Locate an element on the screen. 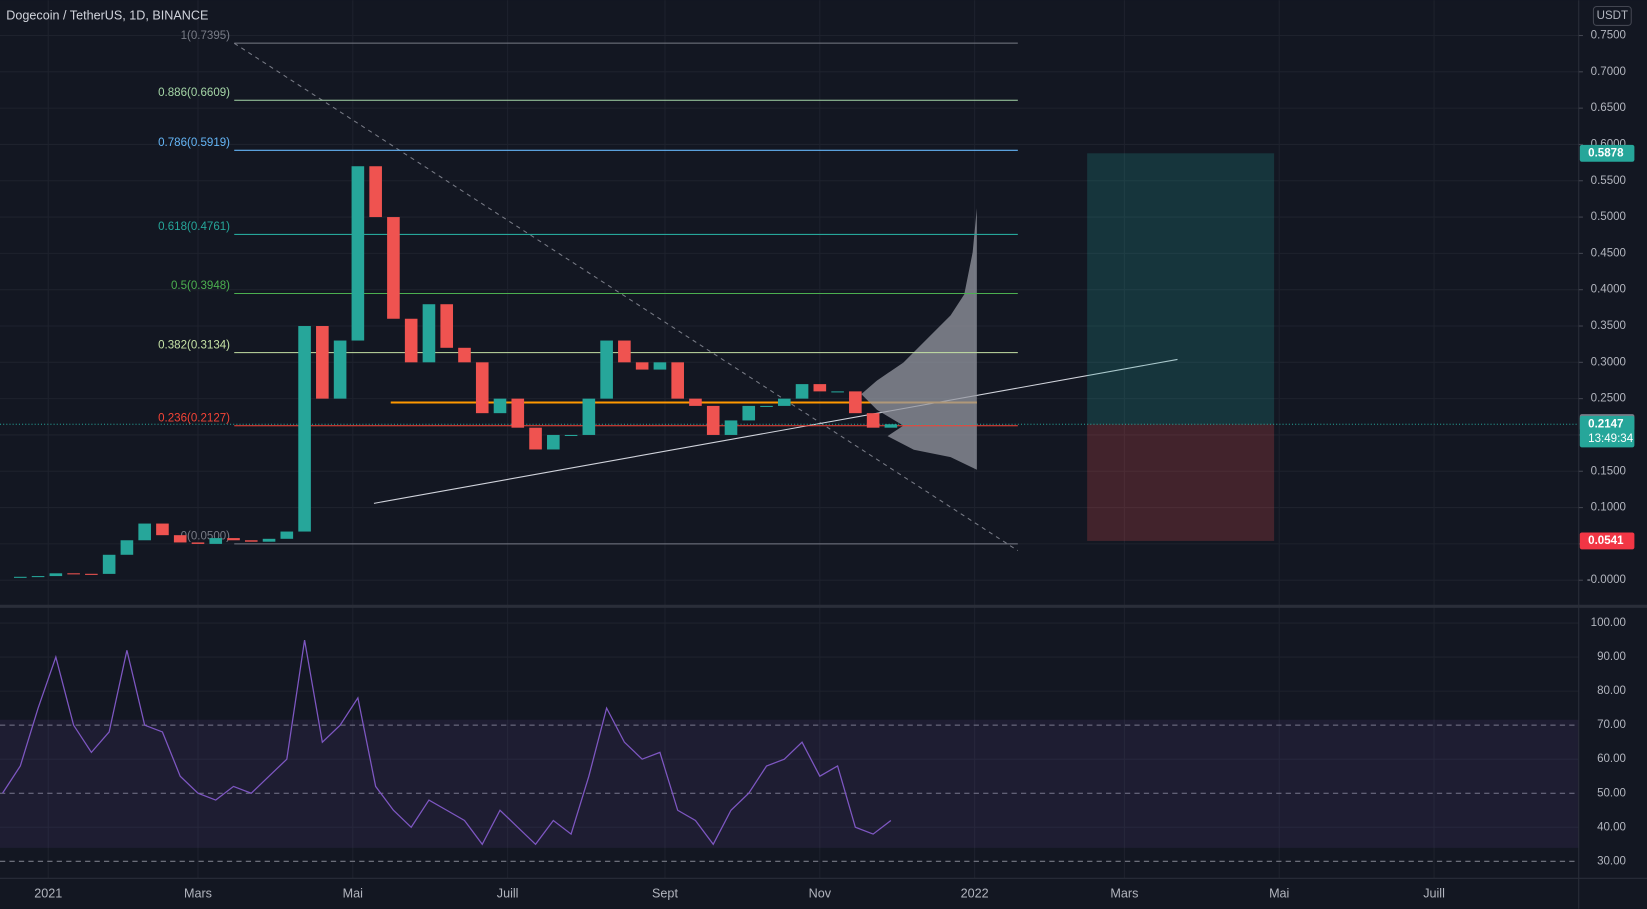  fib-label: 1(0.7395) is located at coordinates (206, 36).